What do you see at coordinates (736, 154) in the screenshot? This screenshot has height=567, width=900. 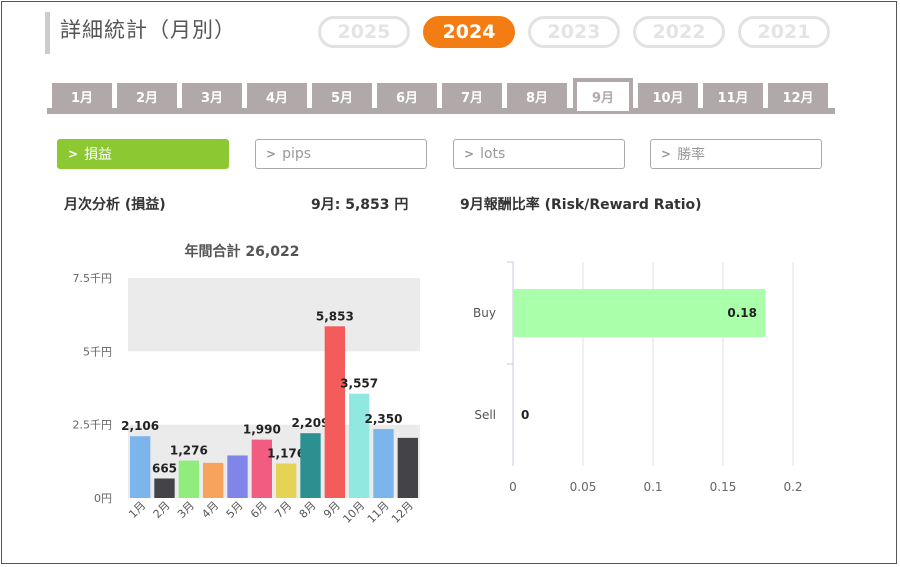 I see `filter-button-winrate: > 勝率` at bounding box center [736, 154].